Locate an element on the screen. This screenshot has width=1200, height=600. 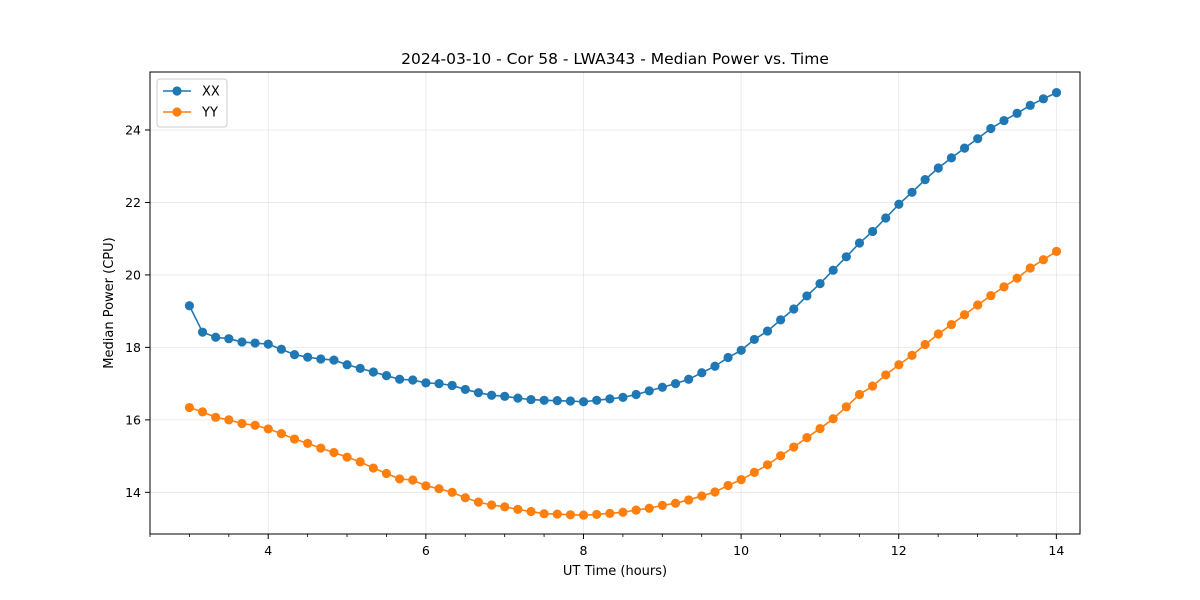
legend-entry-yy: YY is located at coordinates (190, 113).